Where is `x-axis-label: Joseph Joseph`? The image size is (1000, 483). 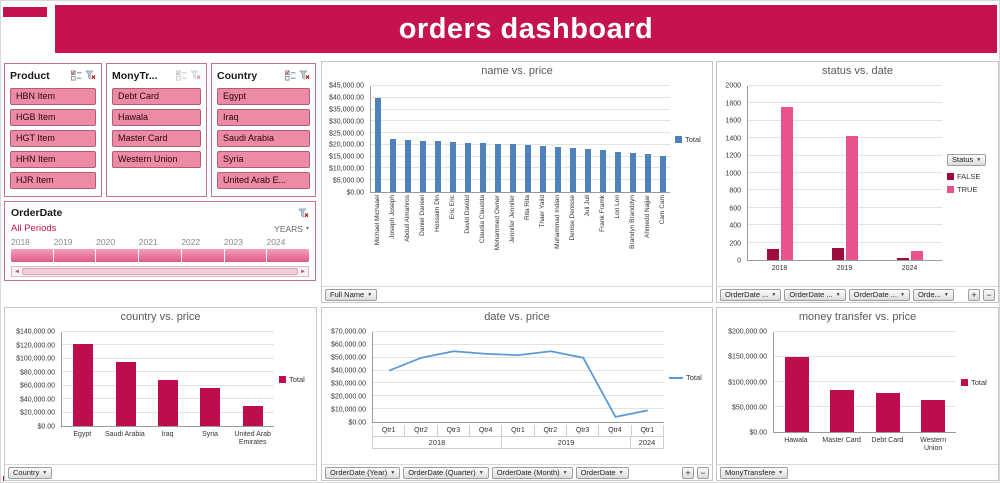
x-axis-label: Joseph Joseph is located at coordinates (392, 240).